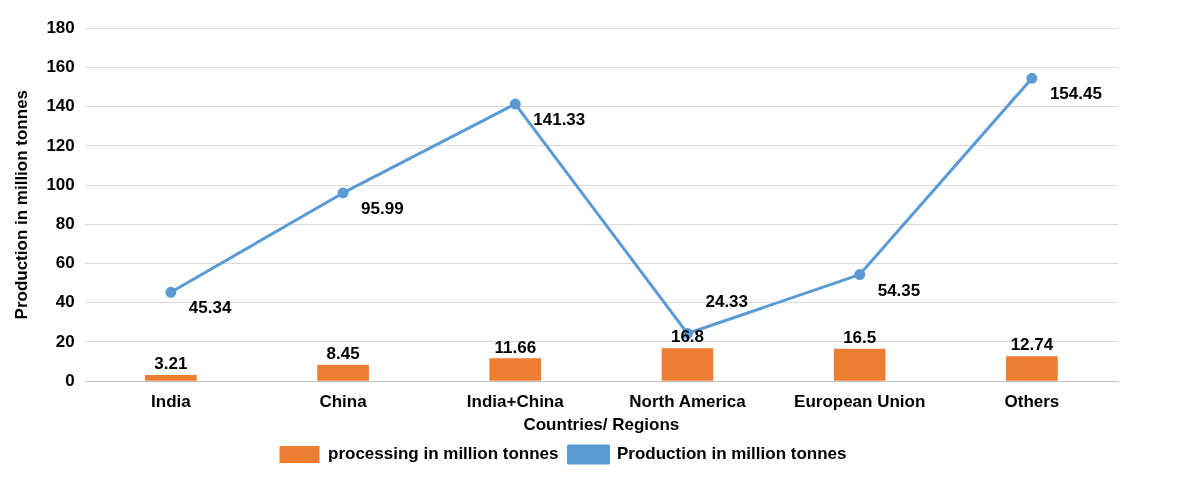 The height and width of the screenshot is (483, 1190). Describe the element at coordinates (515, 402) in the screenshot. I see `x-tick-label: India+China` at that location.